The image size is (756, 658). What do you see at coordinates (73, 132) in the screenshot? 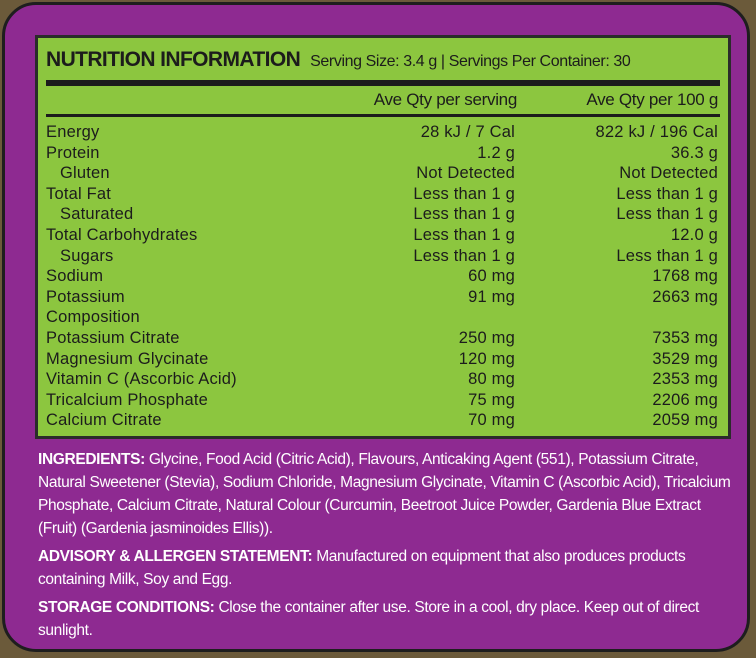
I see `nutrient-label: Energy` at bounding box center [73, 132].